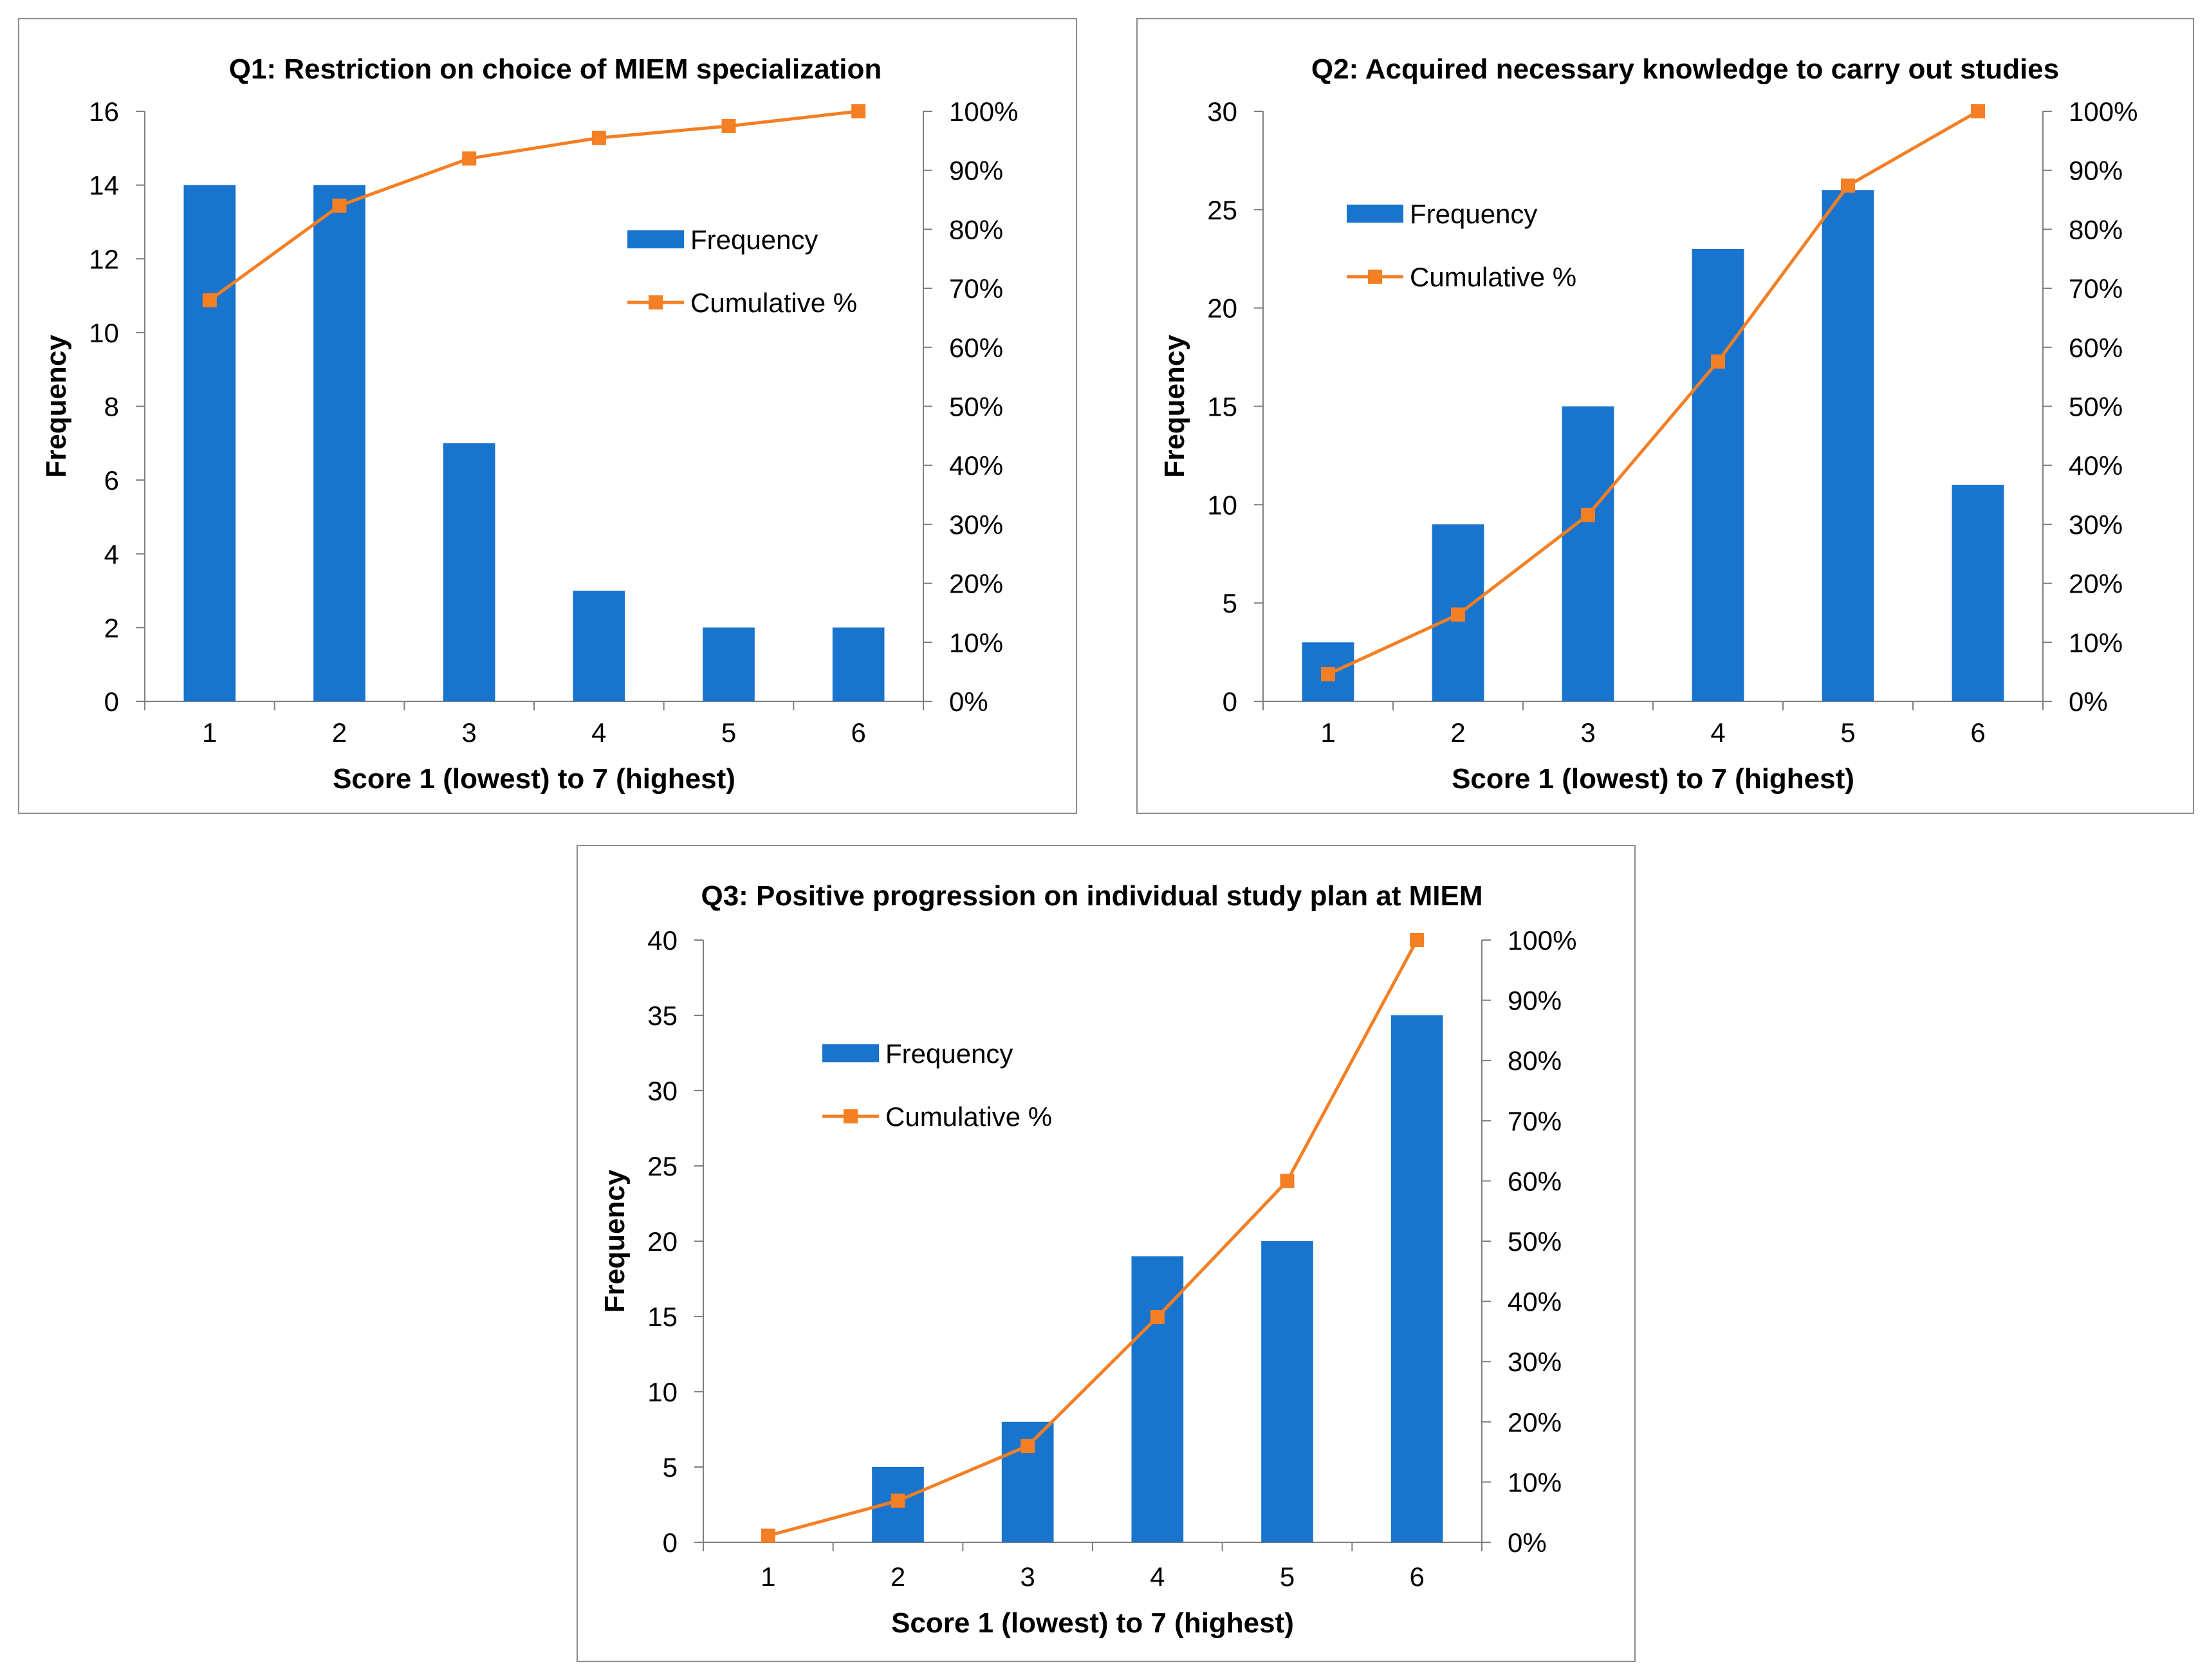  I want to click on y-tick-label: 12, so click(104, 259).